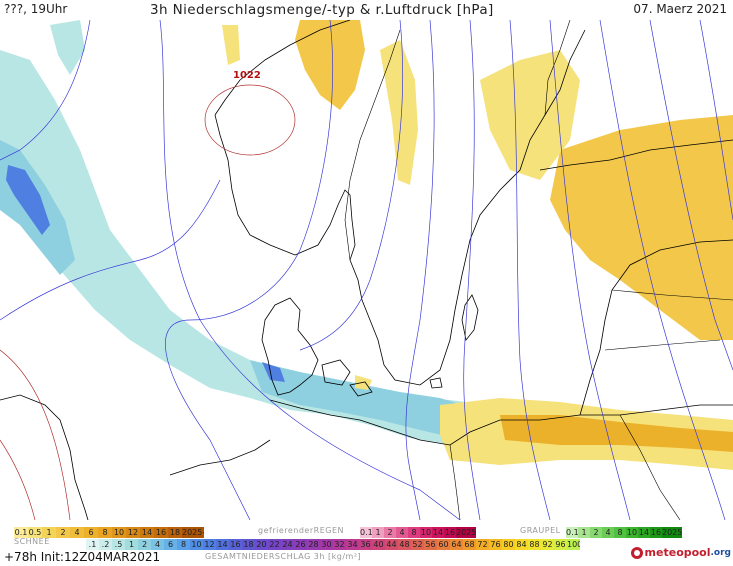 This screenshot has height=566, width=733. What do you see at coordinates (283, 556) in the screenshot?
I see `total-precip-label: GESAMTNIEDERSCHLAG 3h [kg/m²]` at bounding box center [283, 556].